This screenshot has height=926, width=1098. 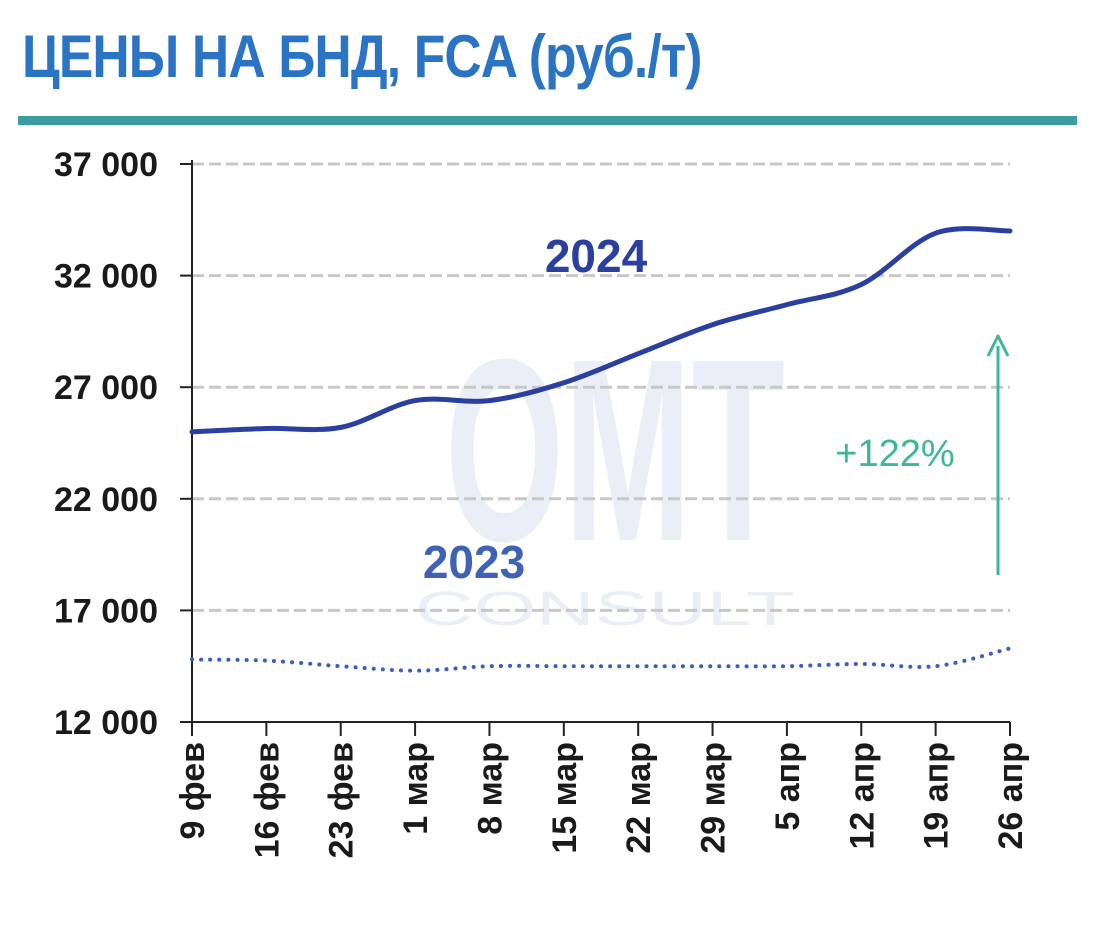 What do you see at coordinates (416, 788) in the screenshot?
I see `x-tick-label: 1 мар` at bounding box center [416, 788].